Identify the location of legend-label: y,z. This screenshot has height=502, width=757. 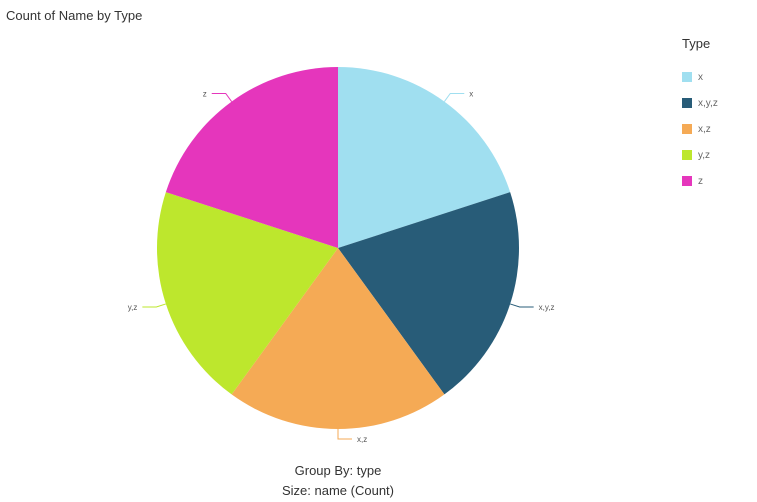
(704, 155).